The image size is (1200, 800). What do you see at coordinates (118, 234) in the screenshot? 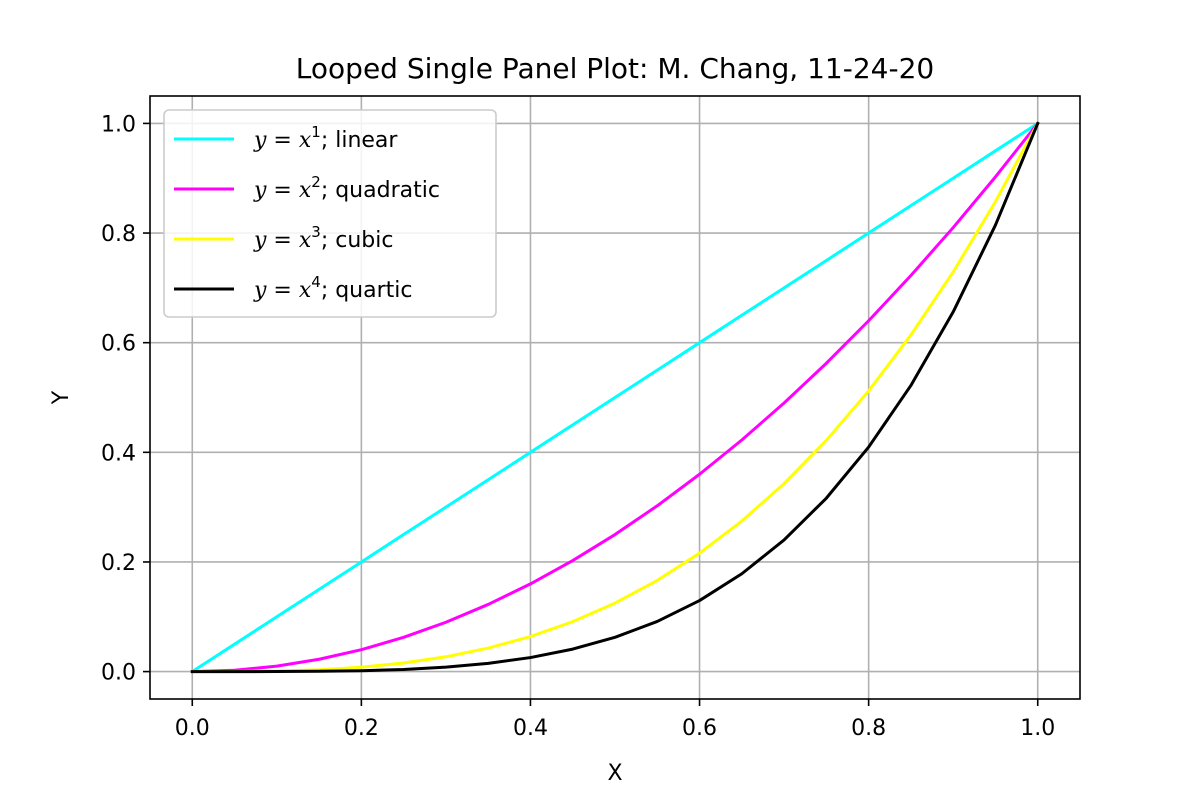
I see `y-tick-label: 0.8` at bounding box center [118, 234].